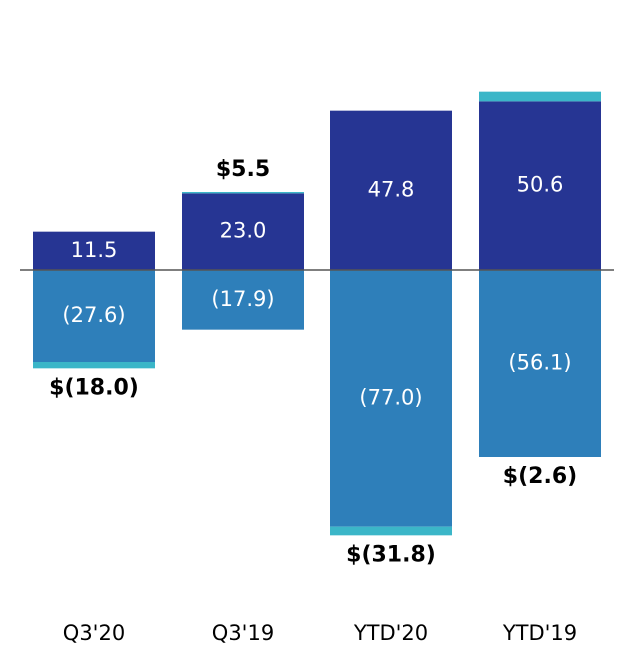 Image resolution: width=634 pixels, height=666 pixels. I want to click on segment-label: 47.8, so click(391, 189).